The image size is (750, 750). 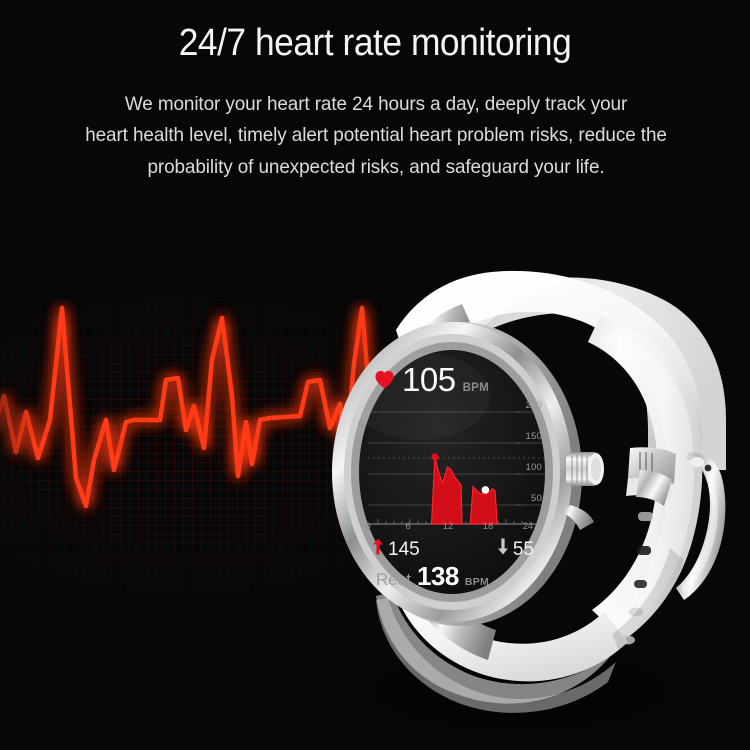 What do you see at coordinates (518, 458) in the screenshot?
I see `chart-yticks` at bounding box center [518, 458].